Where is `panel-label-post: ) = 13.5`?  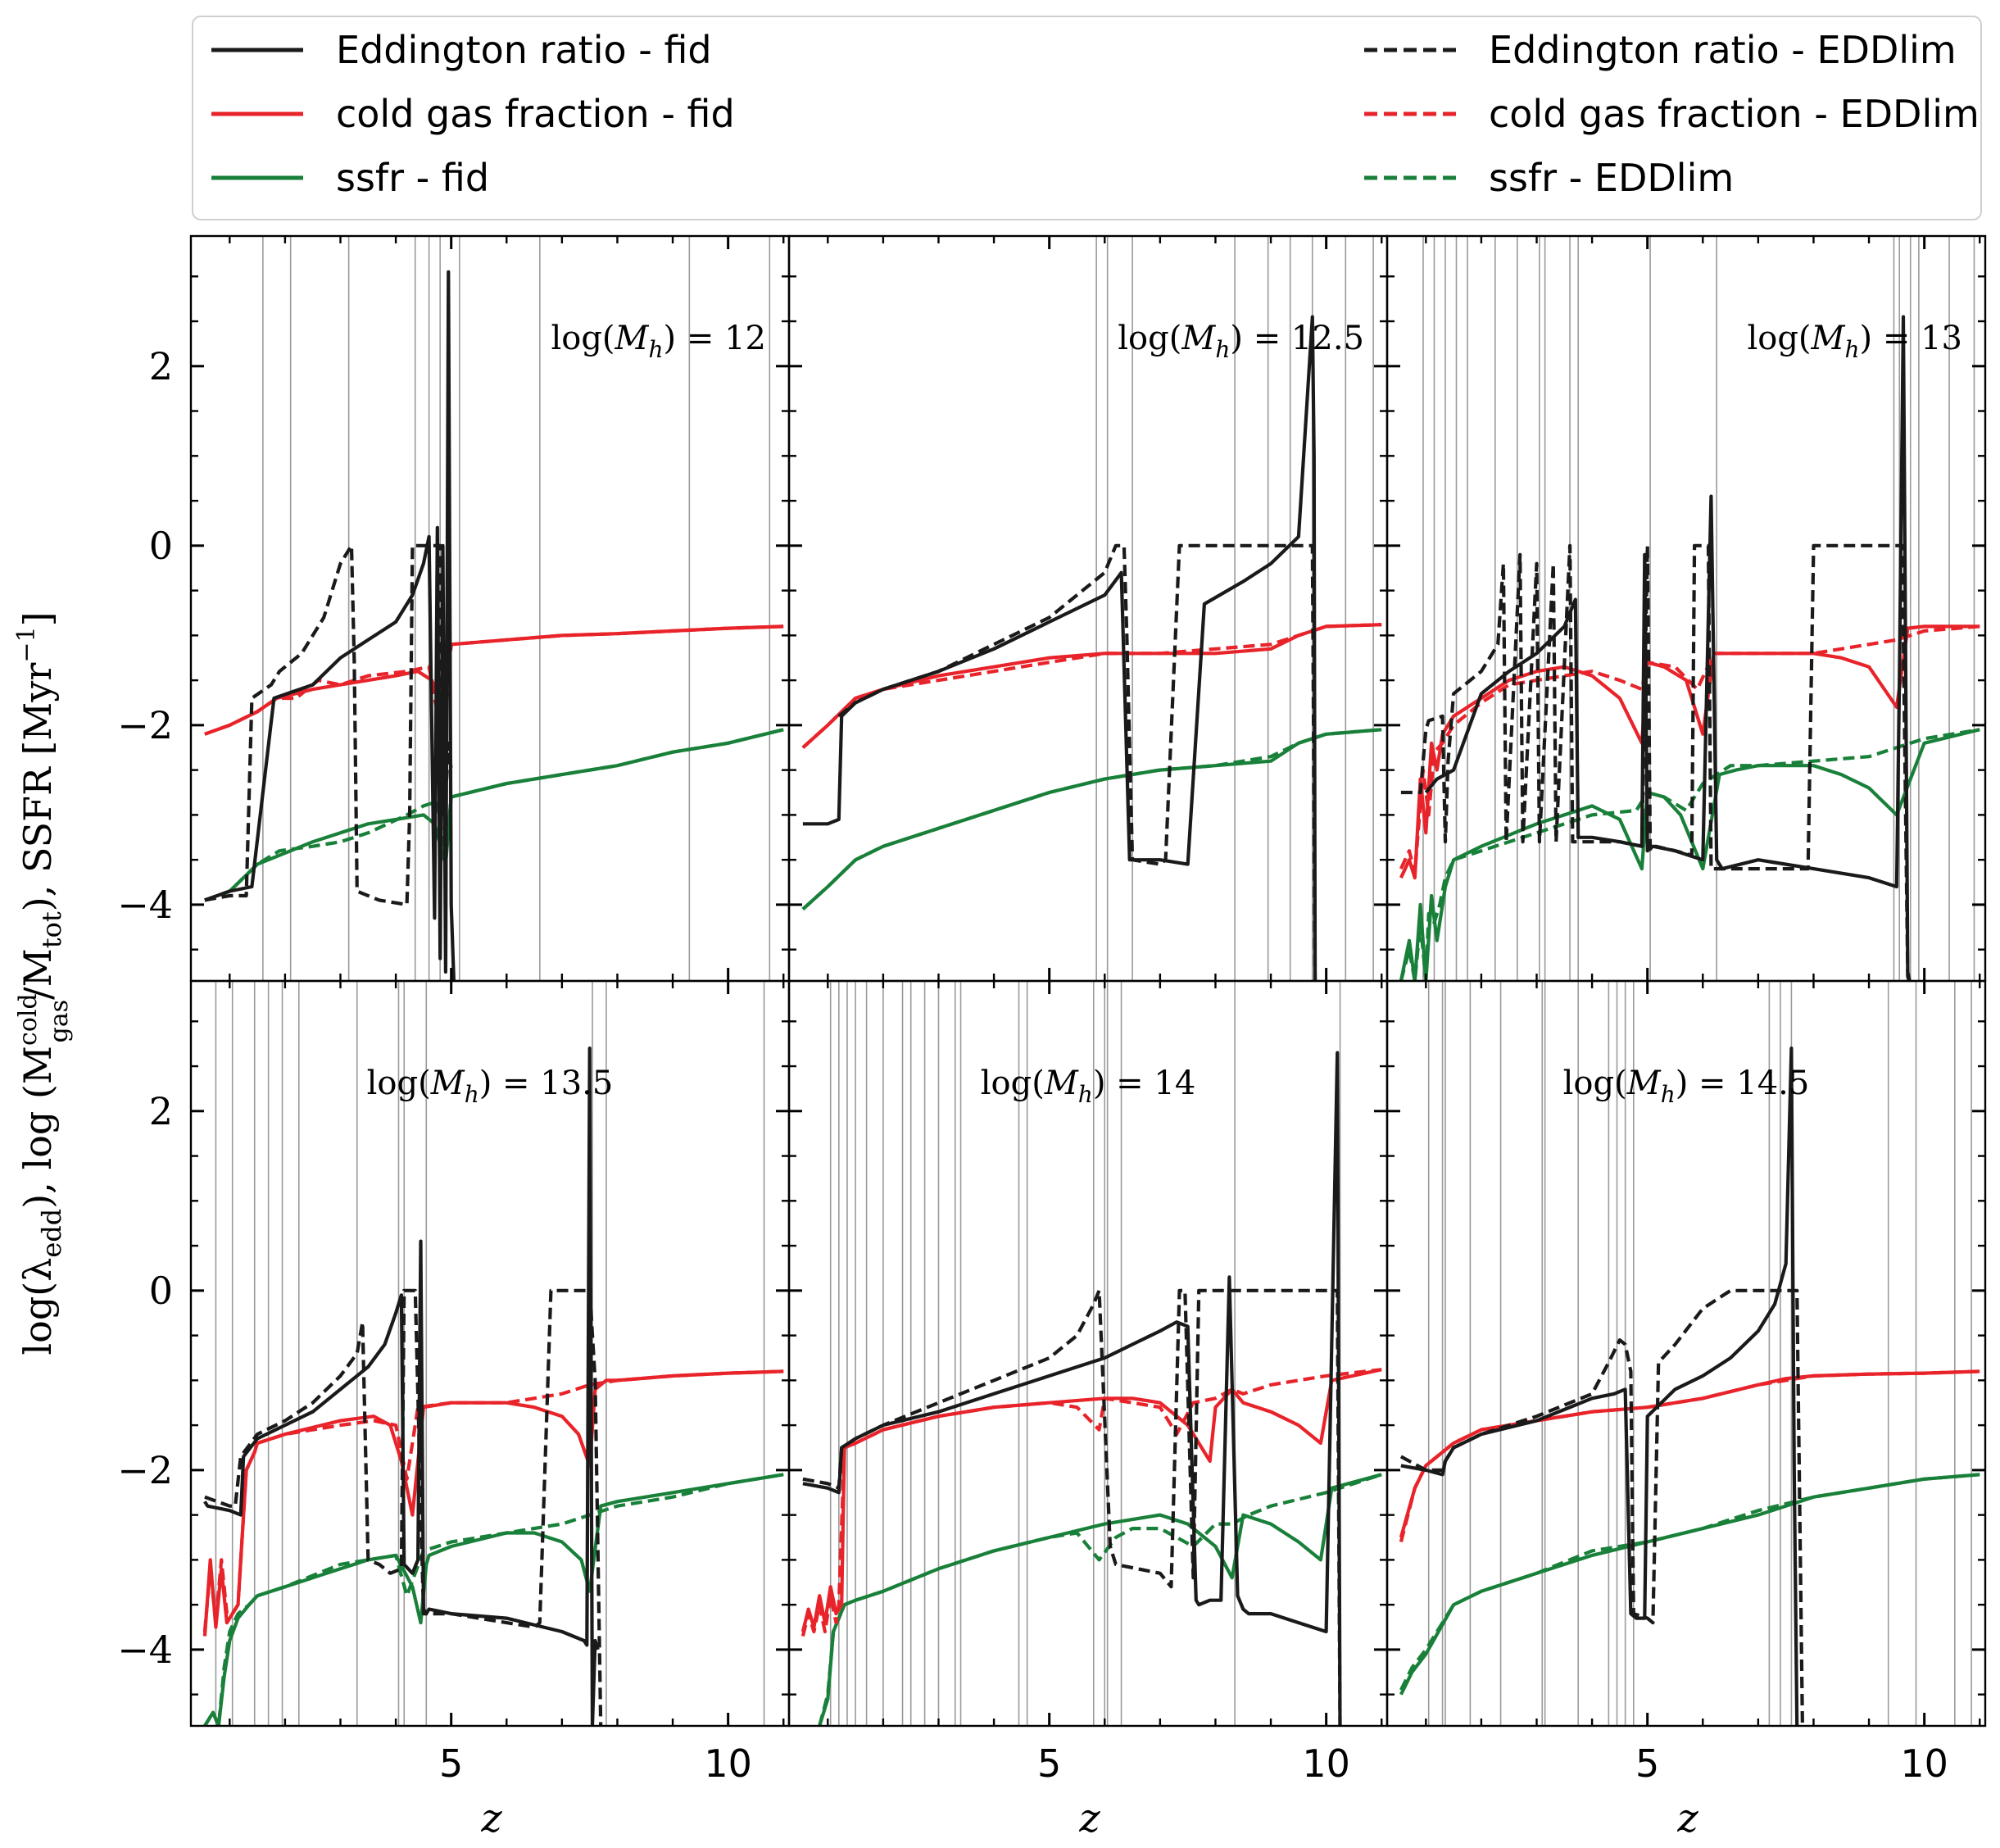
panel-label-post: ) = 13.5 is located at coordinates (546, 1083).